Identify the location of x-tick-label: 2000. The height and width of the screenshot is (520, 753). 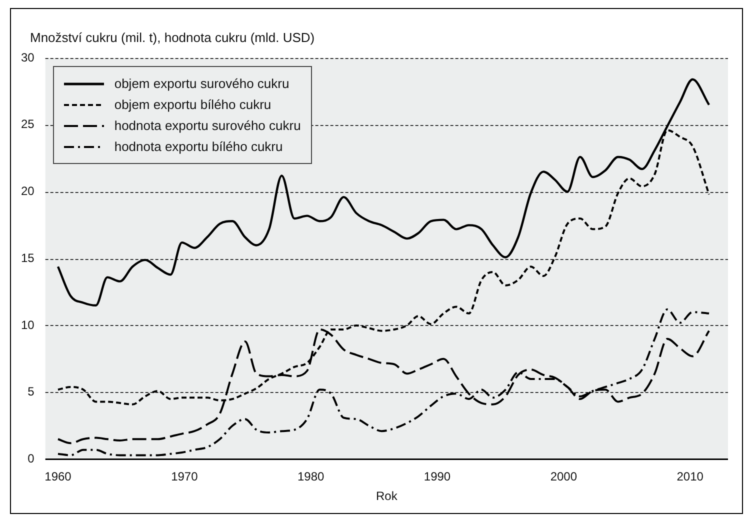
(564, 477).